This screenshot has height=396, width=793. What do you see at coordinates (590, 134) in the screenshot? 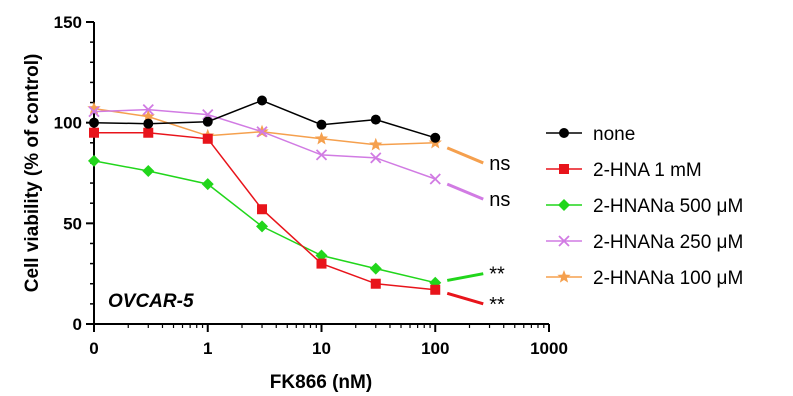
I see `legend-item-0: none` at bounding box center [590, 134].